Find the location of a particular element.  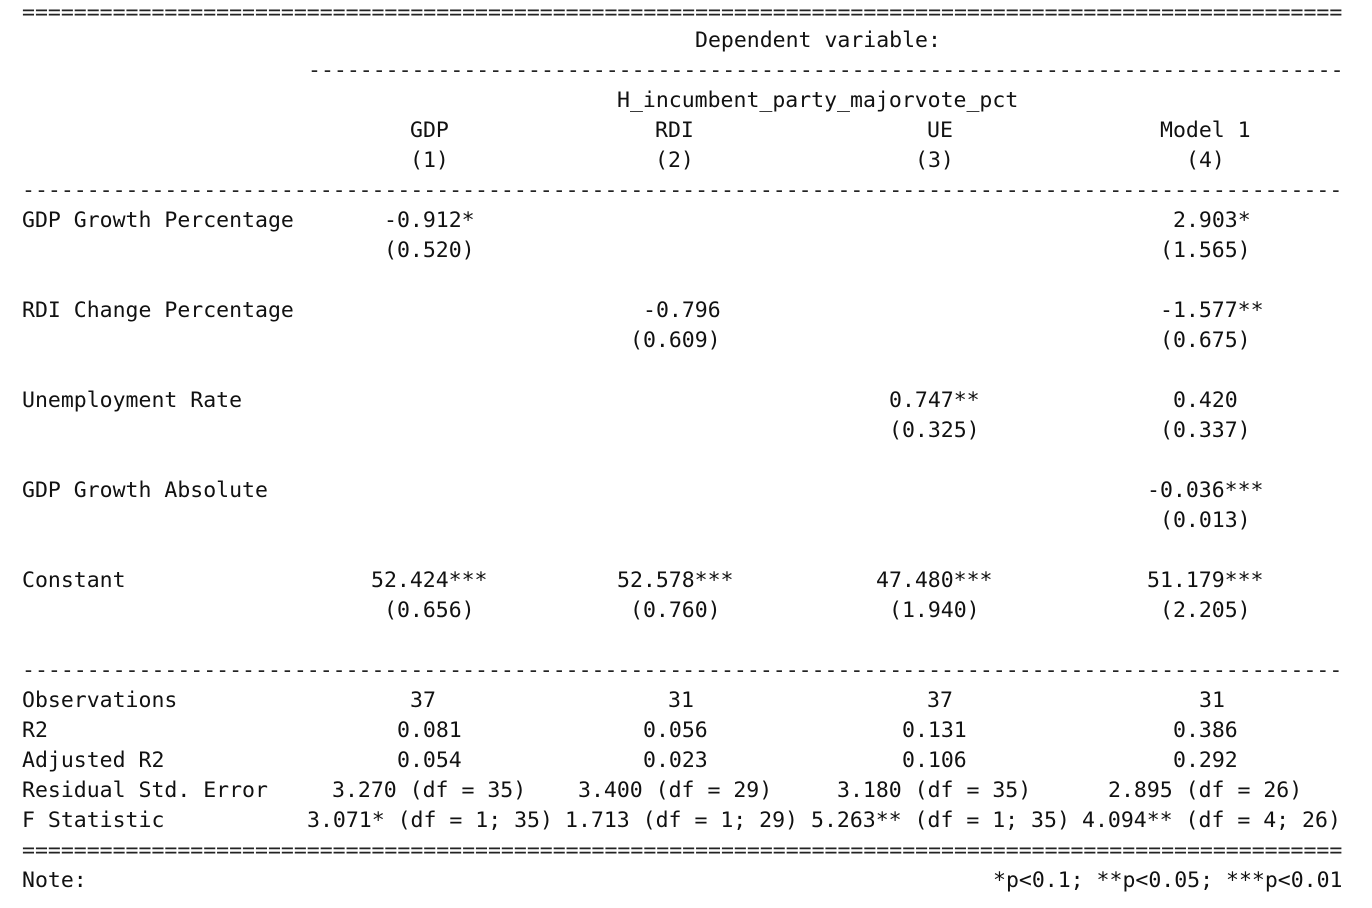

coef-std-error: (0.520) is located at coordinates (429, 251).